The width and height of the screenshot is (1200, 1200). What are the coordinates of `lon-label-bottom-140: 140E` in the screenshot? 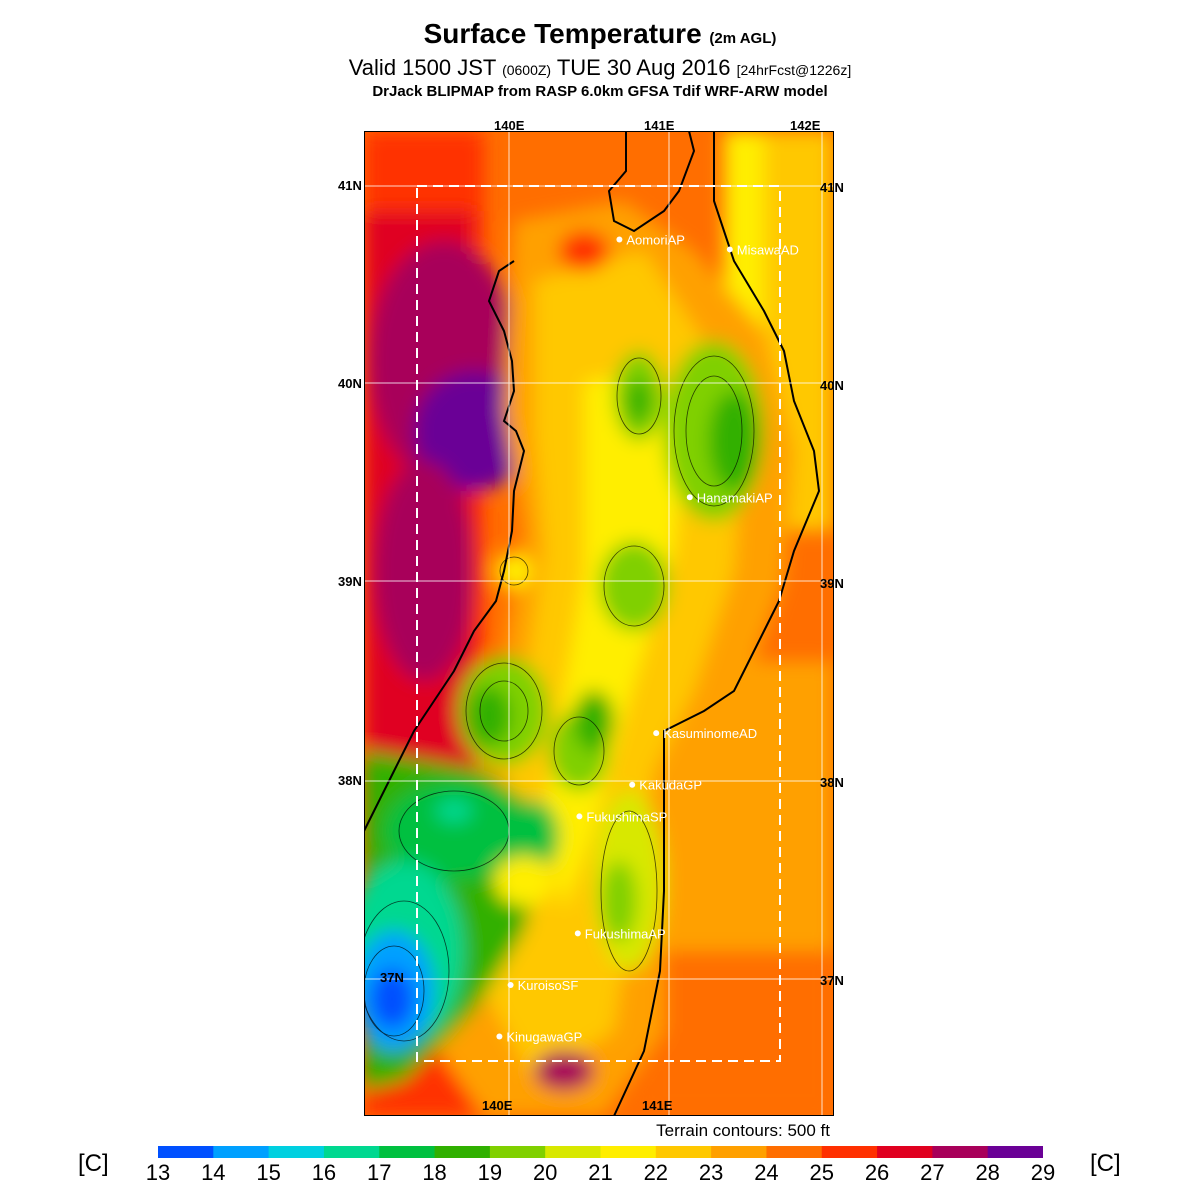 It's located at (497, 1105).